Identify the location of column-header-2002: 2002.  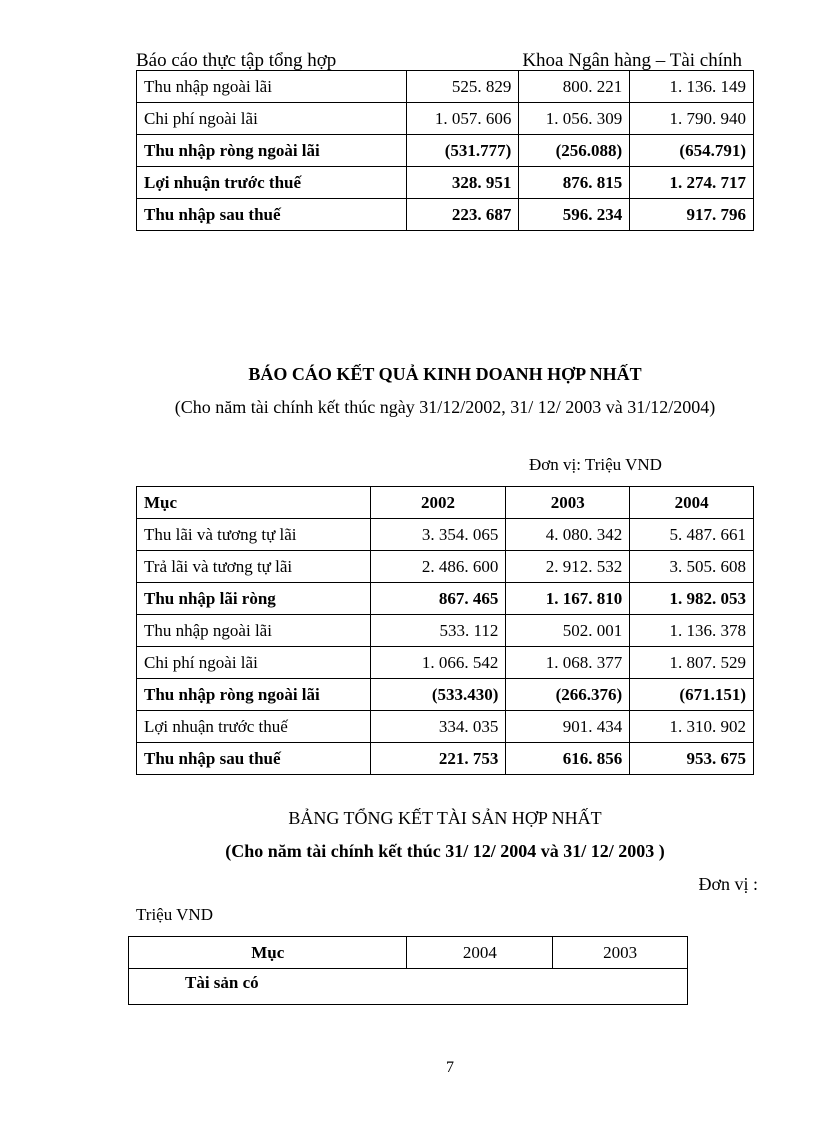
(438, 502).